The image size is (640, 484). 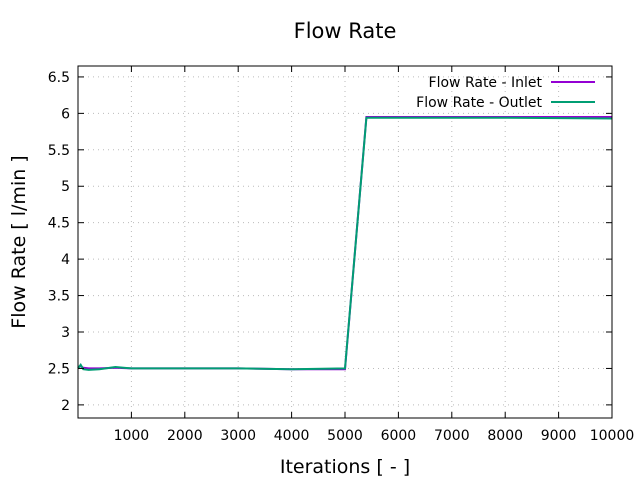 What do you see at coordinates (59, 224) in the screenshot?
I see `y-tick-label: 4.5` at bounding box center [59, 224].